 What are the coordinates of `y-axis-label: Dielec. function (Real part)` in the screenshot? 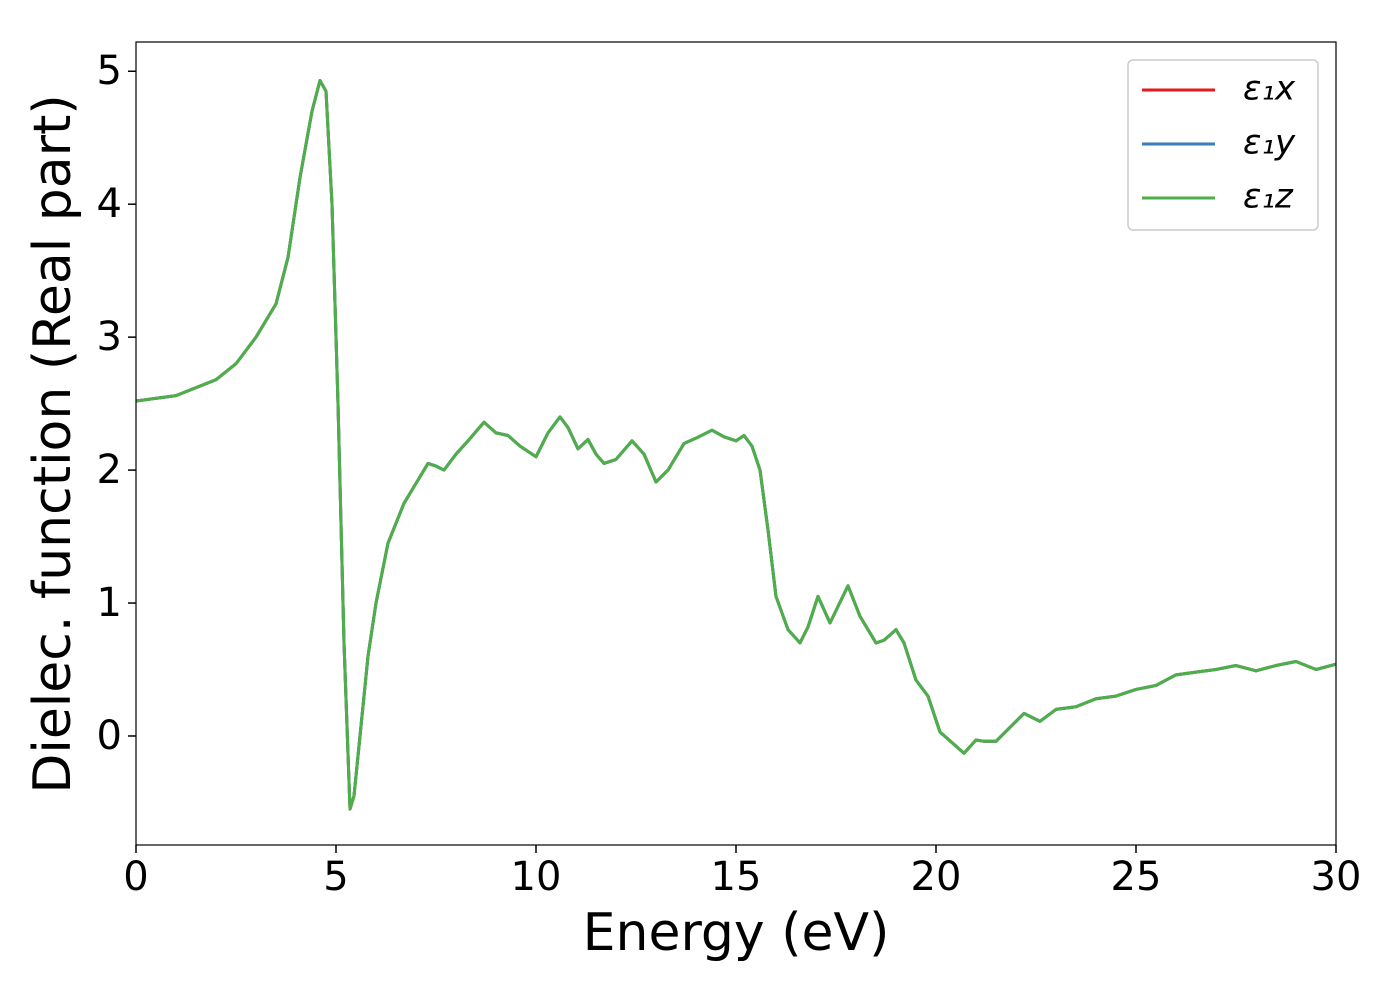 It's located at (53, 443).